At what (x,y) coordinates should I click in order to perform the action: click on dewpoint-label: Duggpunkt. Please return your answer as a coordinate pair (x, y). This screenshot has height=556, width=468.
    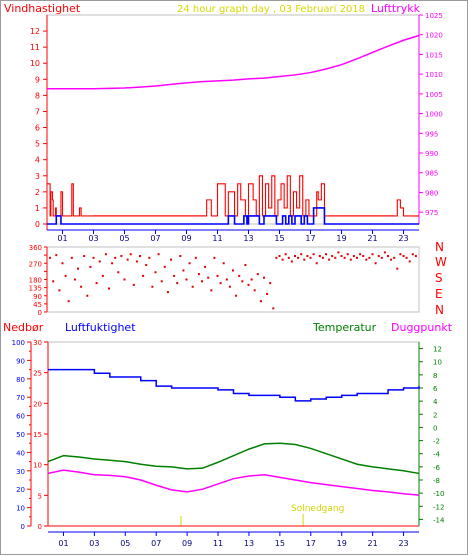
    Looking at the image, I should click on (422, 327).